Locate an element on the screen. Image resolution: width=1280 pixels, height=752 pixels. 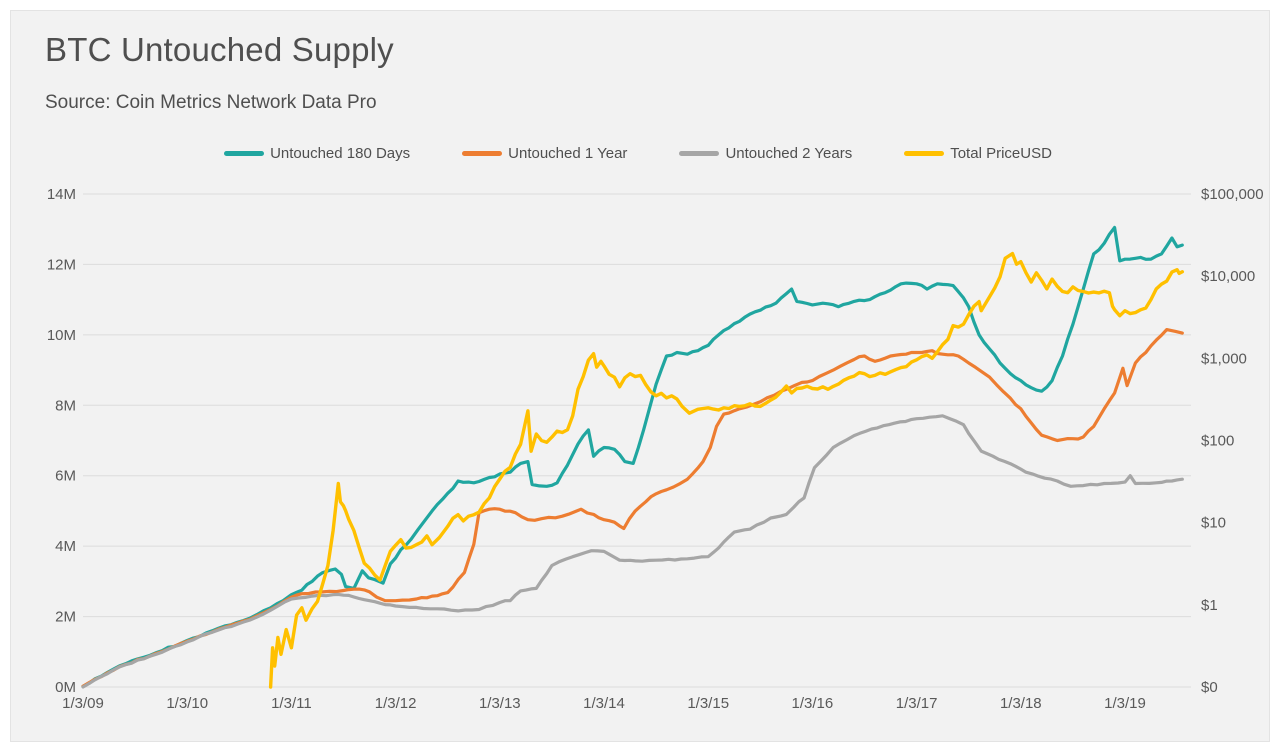
legend-item-untouched-1-year: Untouched 1 Year is located at coordinates (544, 153).